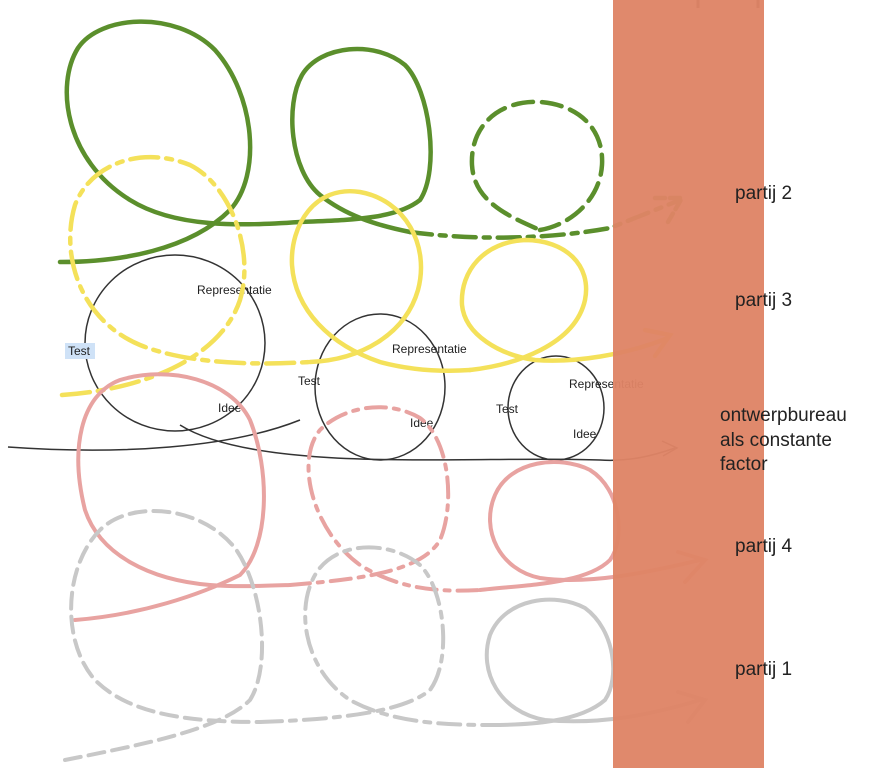 The image size is (886, 768). I want to click on partij-2-label: partij 2, so click(764, 193).